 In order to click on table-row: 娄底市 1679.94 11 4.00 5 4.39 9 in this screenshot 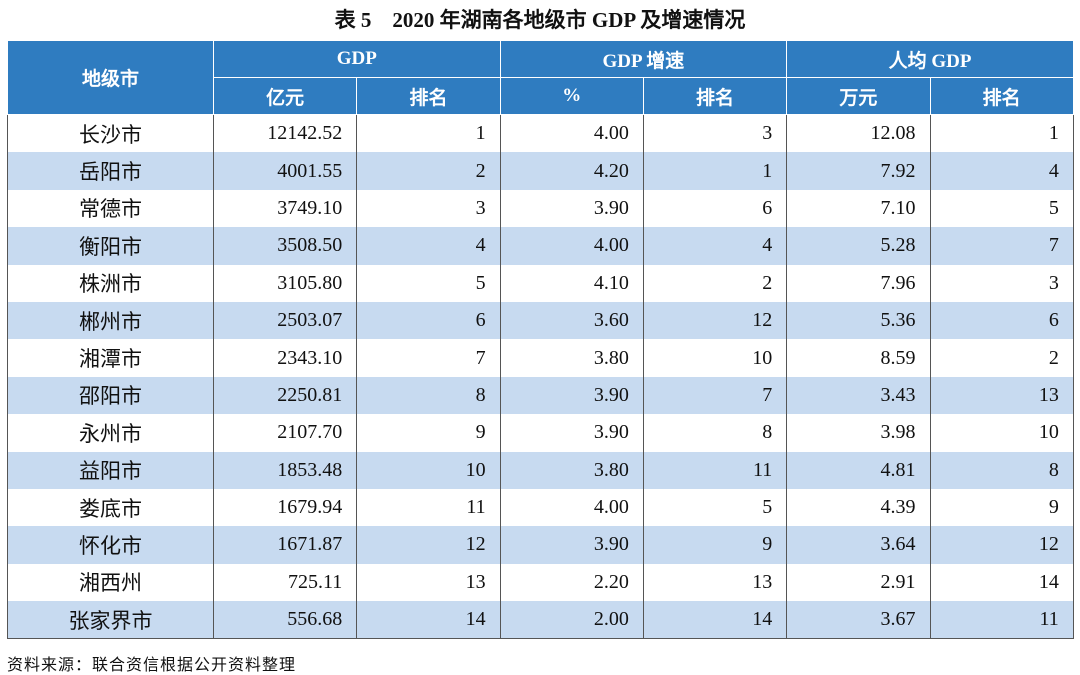, I will do `click(540, 507)`.